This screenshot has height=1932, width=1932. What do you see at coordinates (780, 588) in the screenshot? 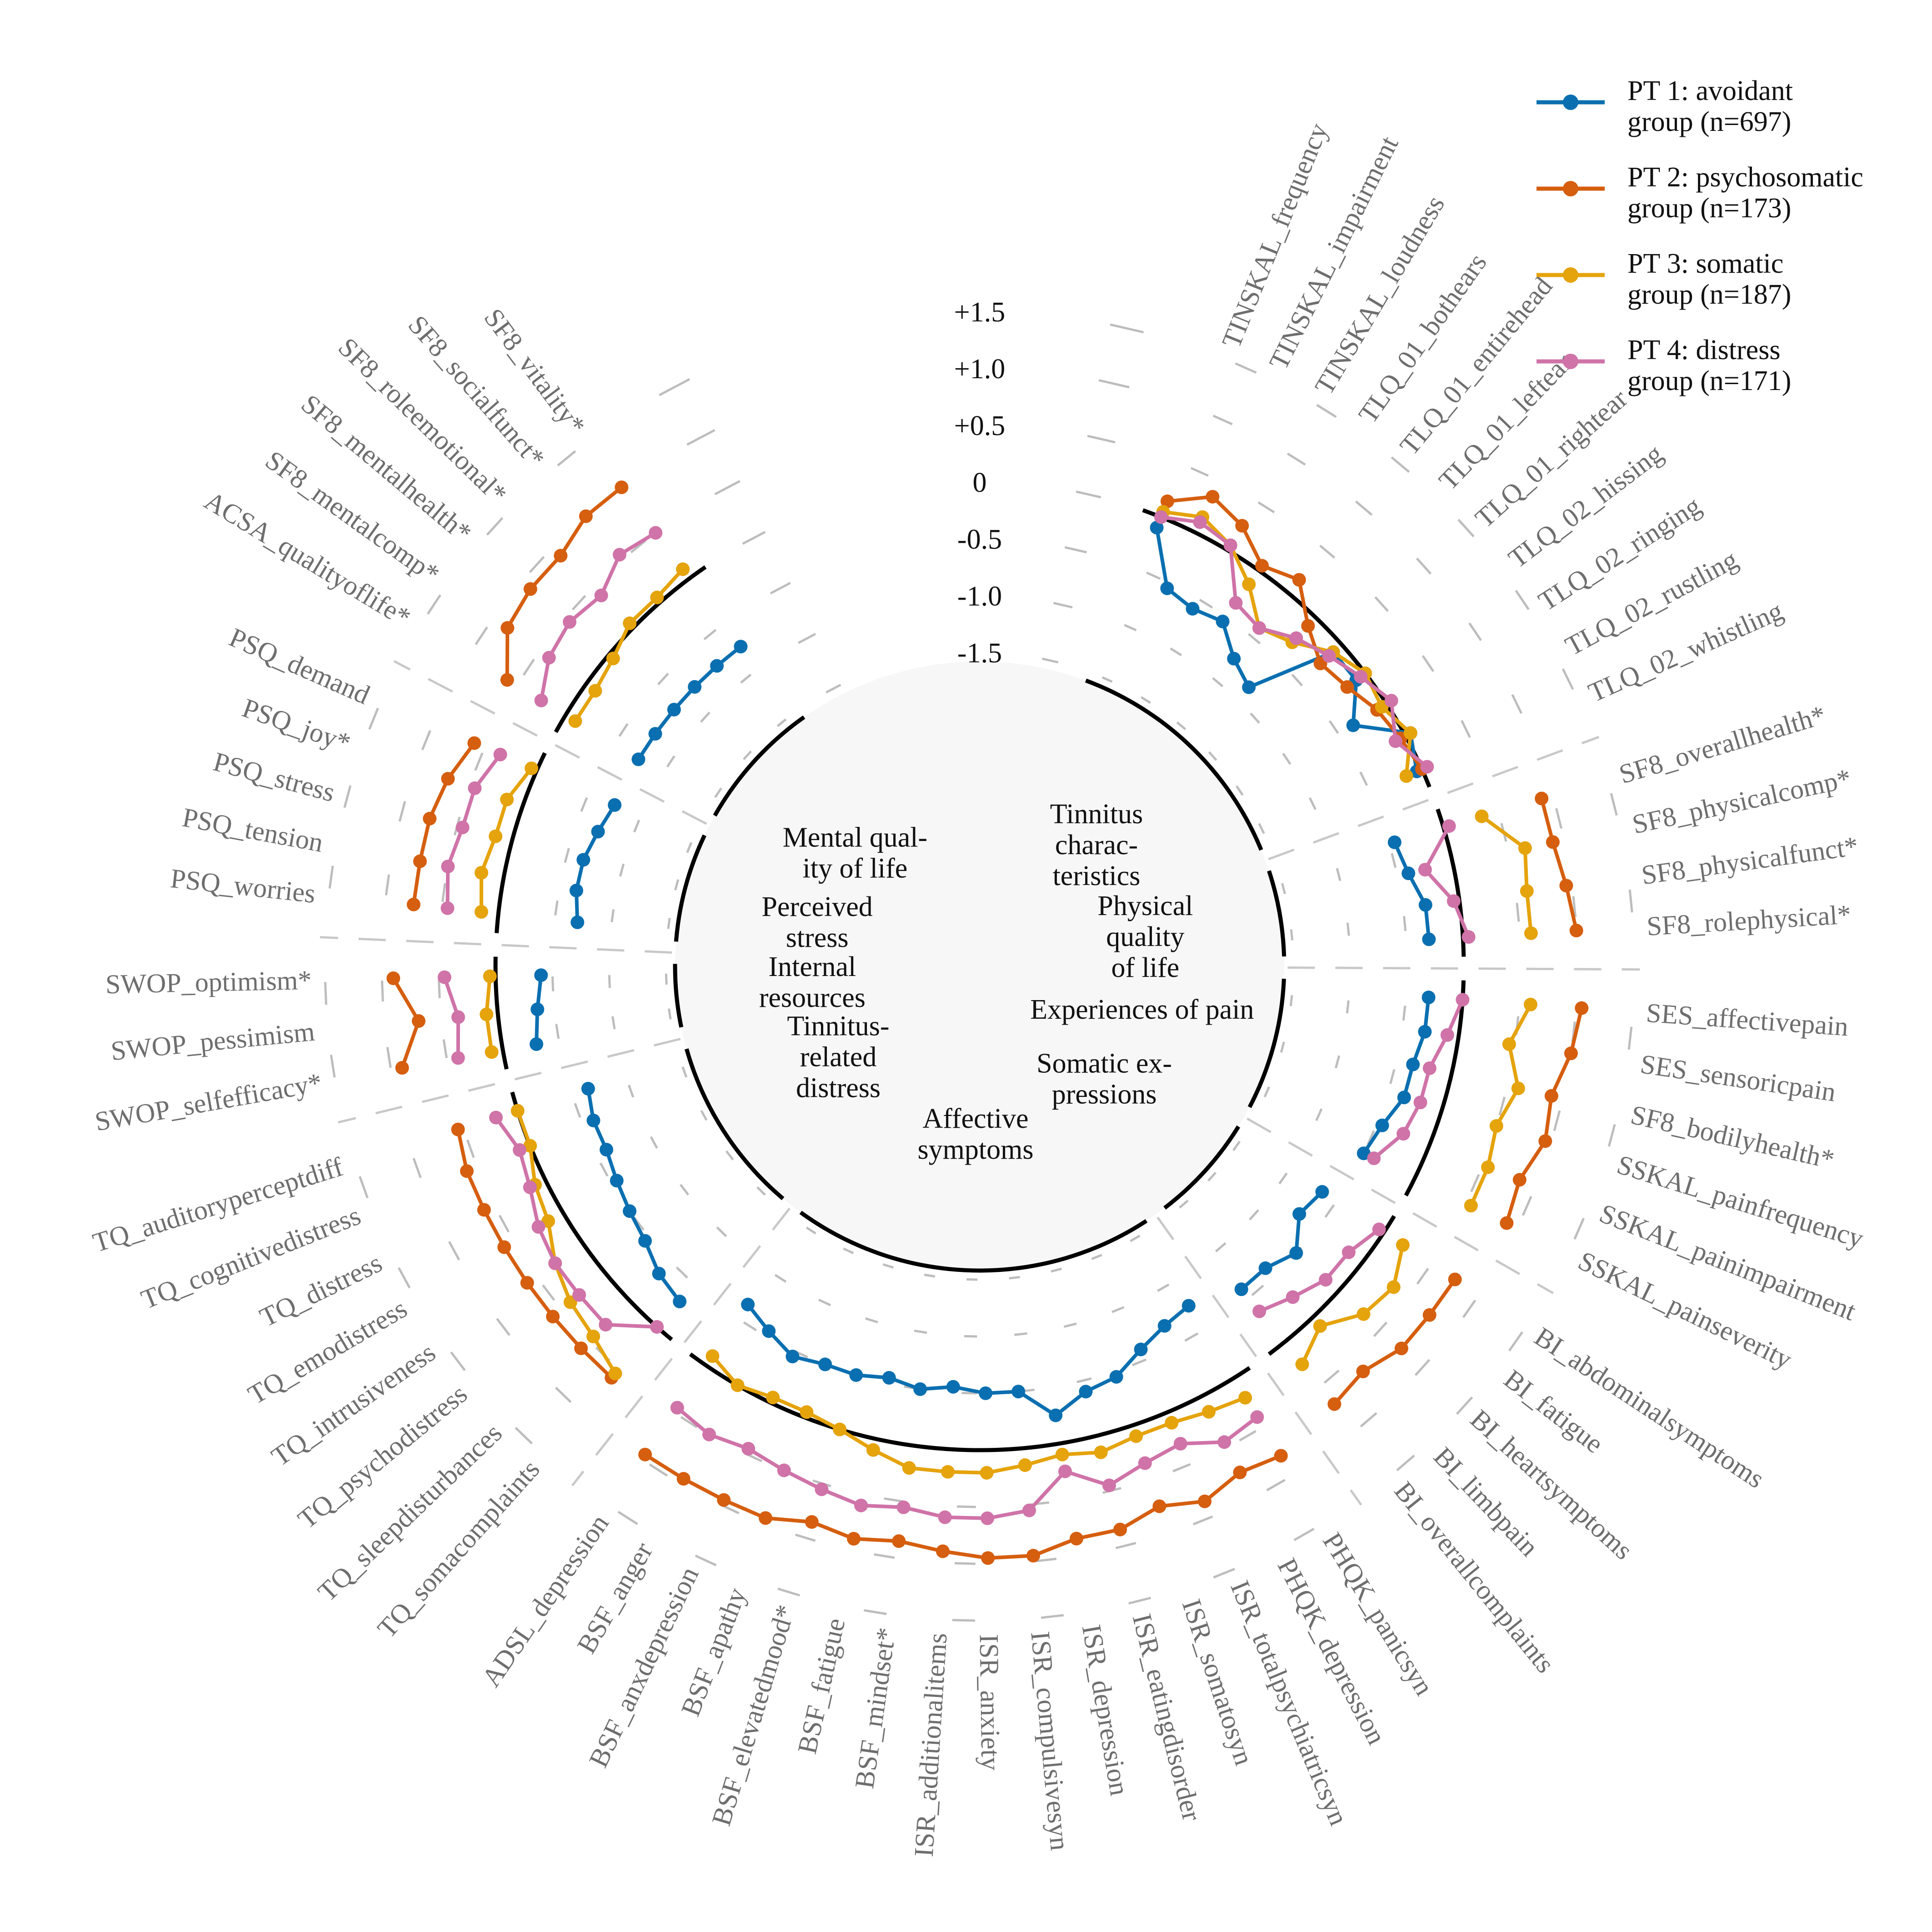
I see `tick-mark` at bounding box center [780, 588].